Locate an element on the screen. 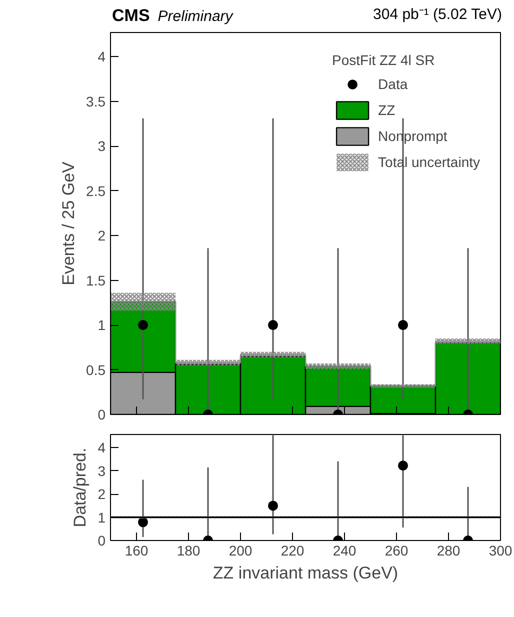 The image size is (514, 617). x-tick-label: 280 is located at coordinates (448, 550).